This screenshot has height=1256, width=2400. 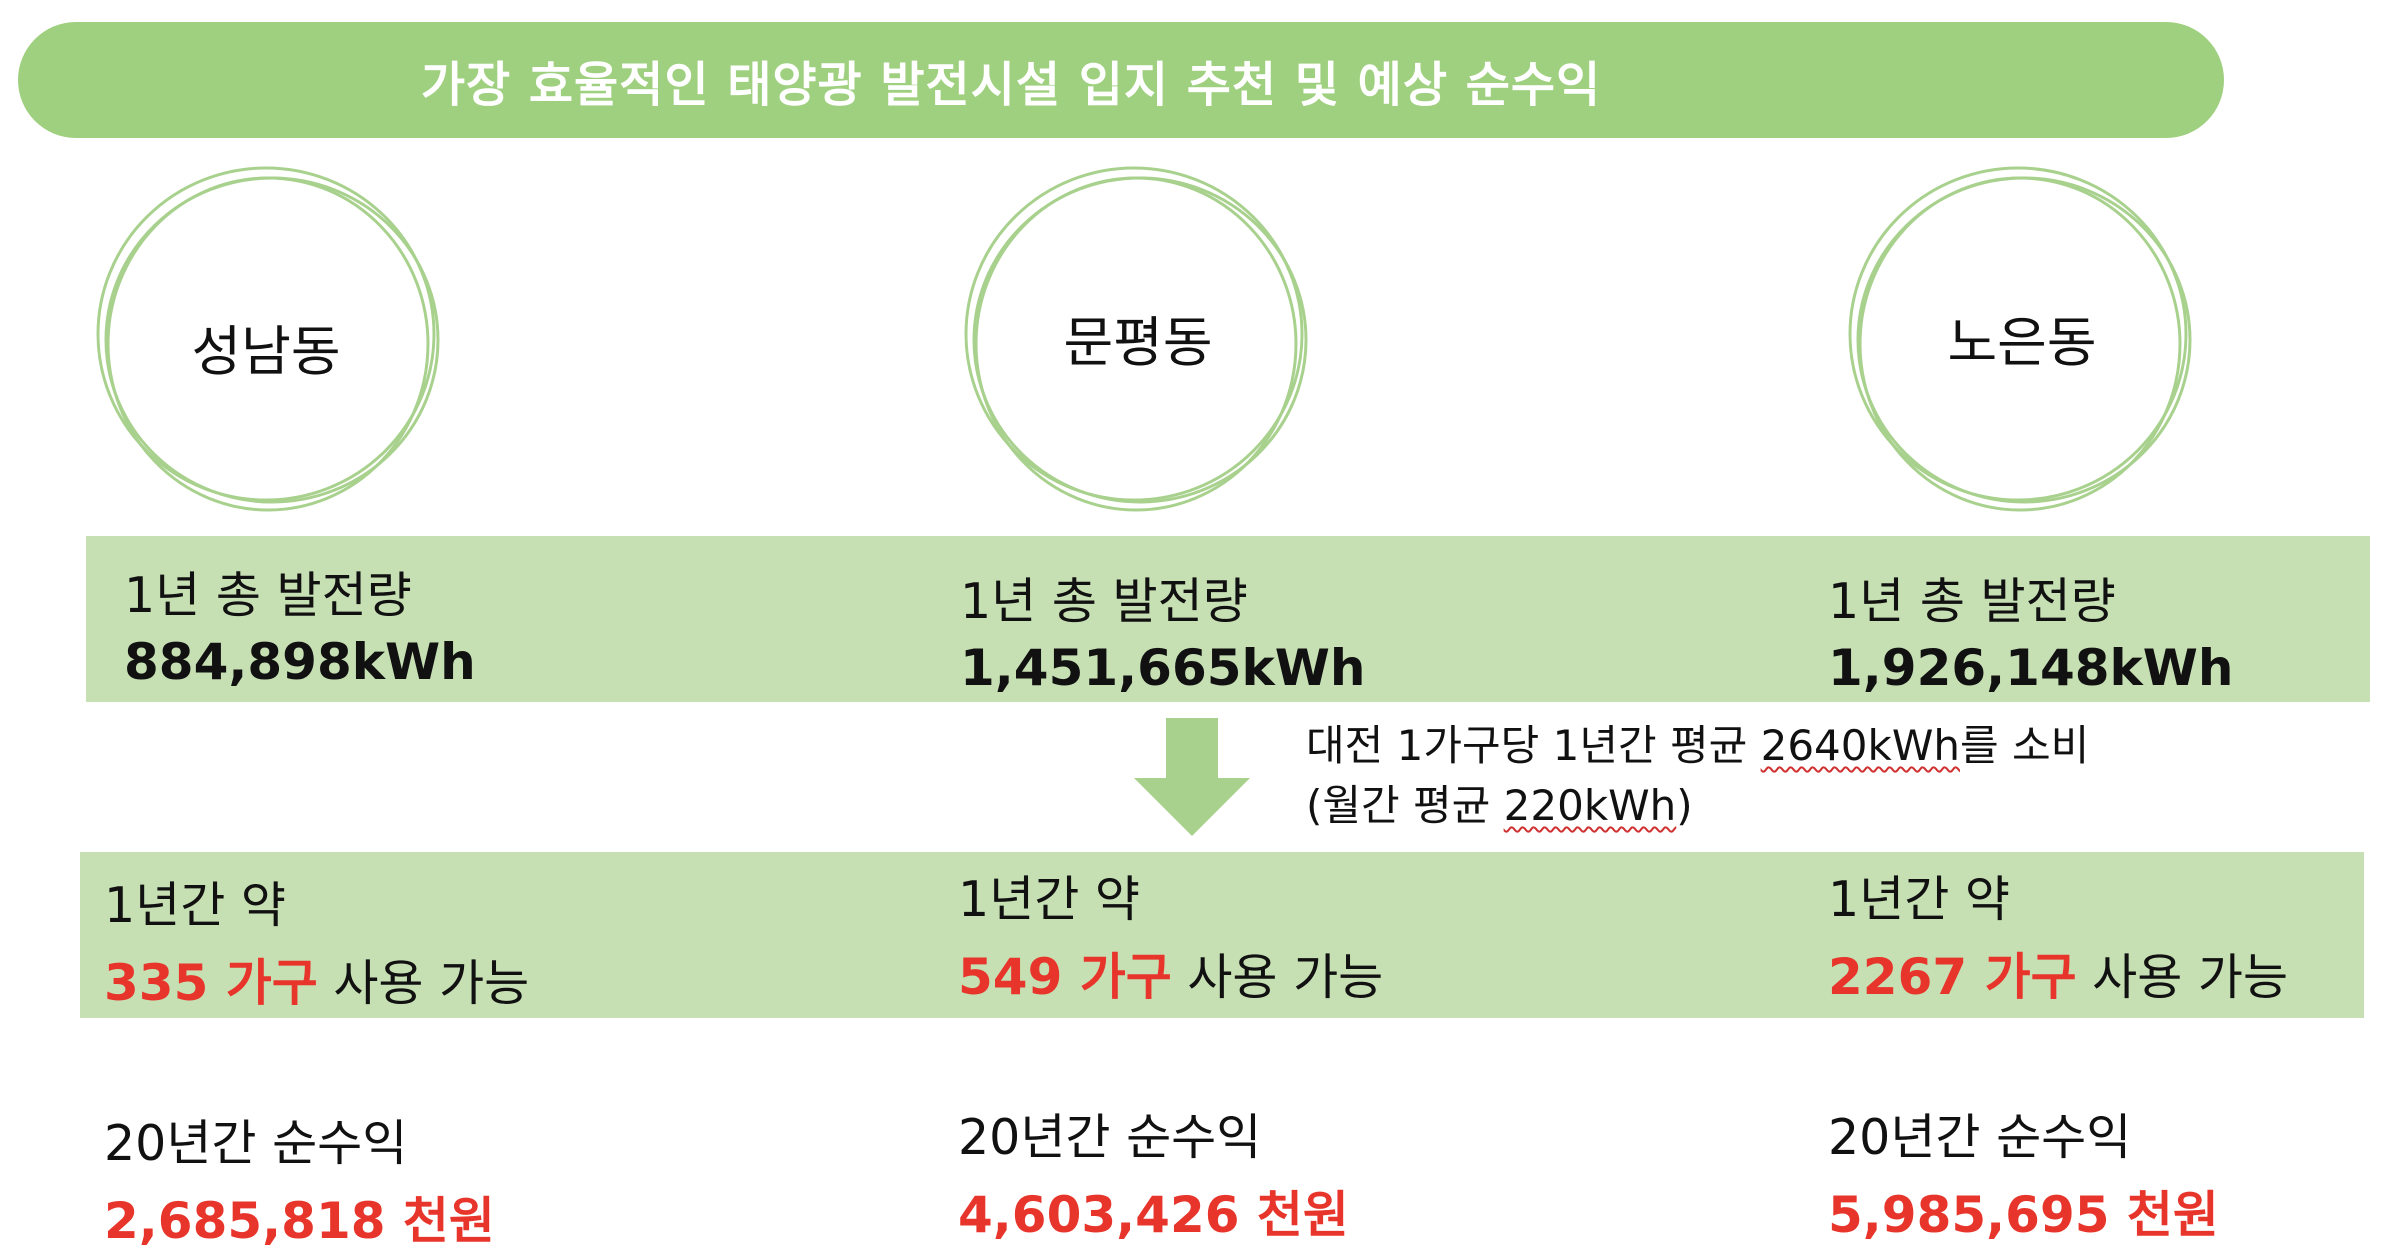 I want to click on profit-block-munpyeong: 20년간 순수익 4,603,426 천원, so click(x=1153, y=1172).